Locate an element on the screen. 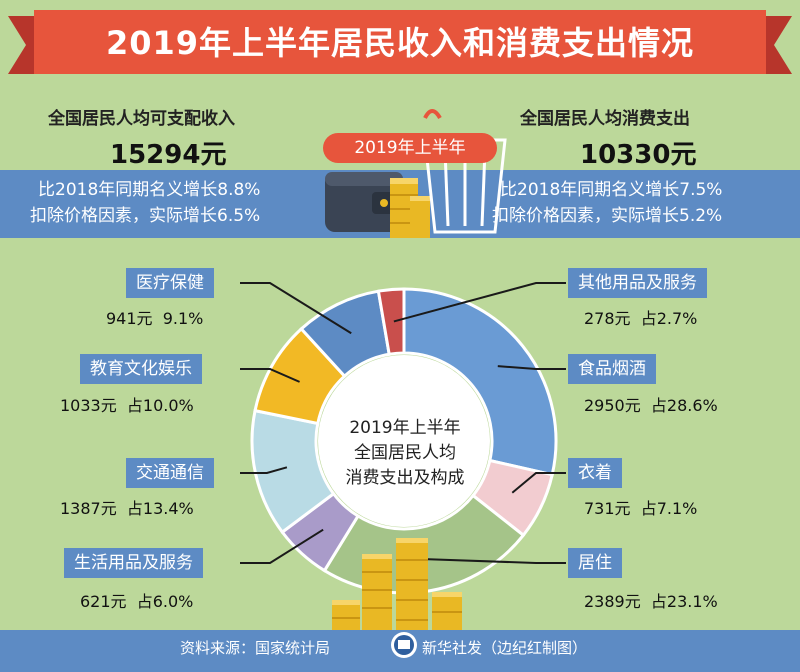  leader-line-education is located at coordinates (270, 375).